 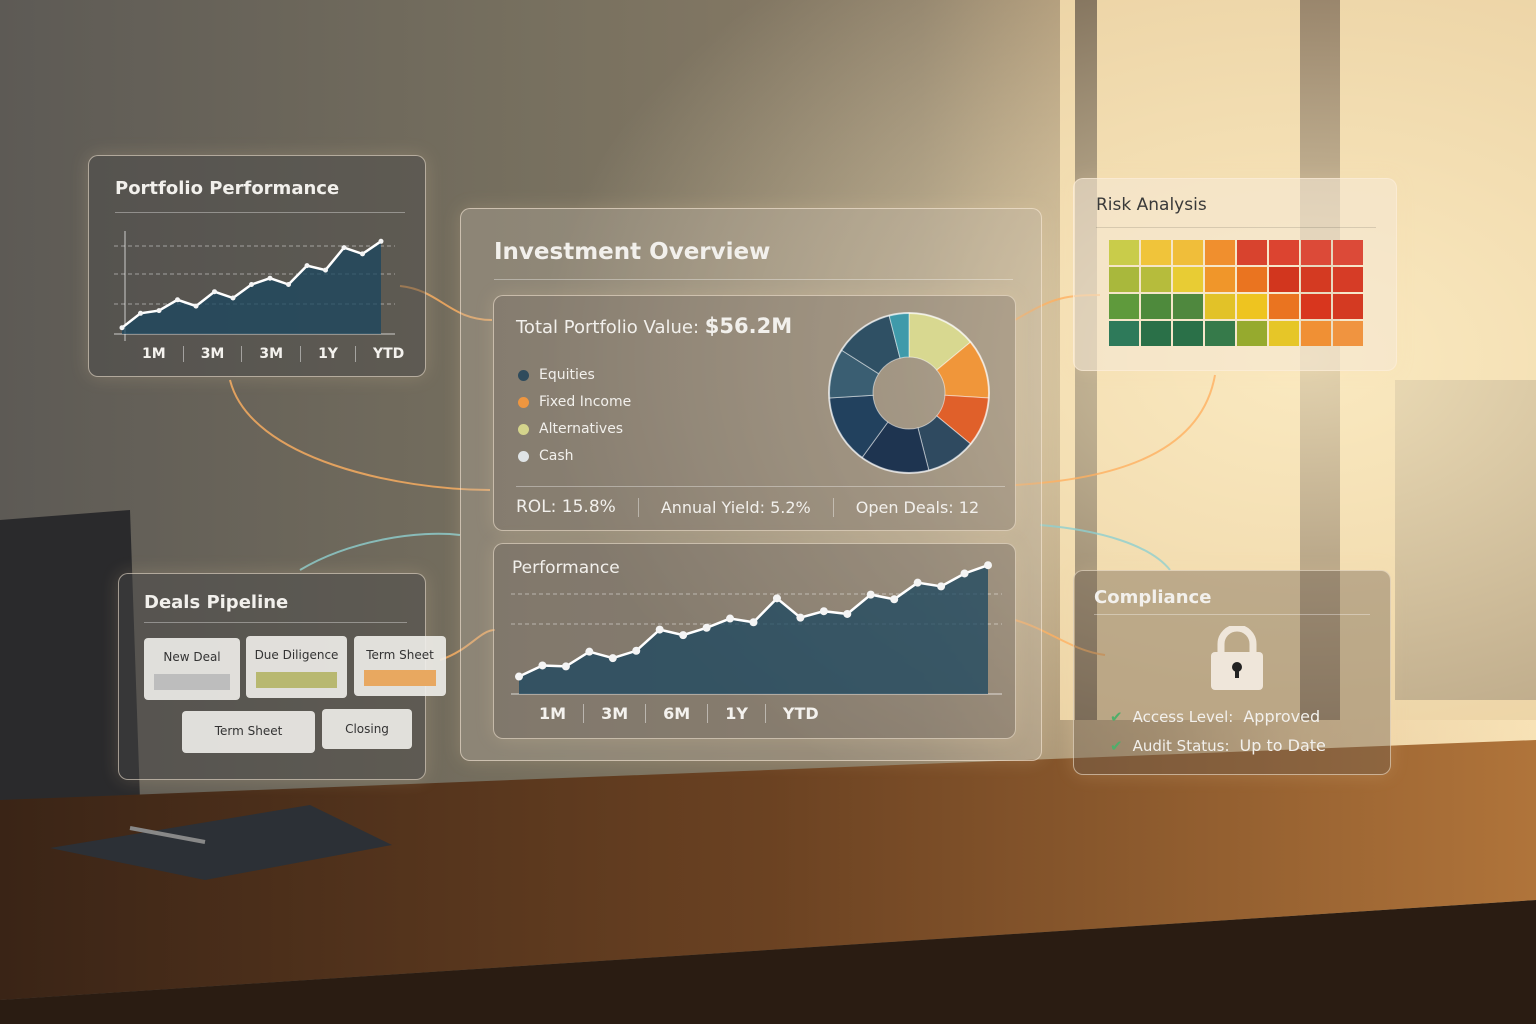 What do you see at coordinates (1218, 745) in the screenshot?
I see `compliance-item: ✔ Audit Status: Up to Date` at bounding box center [1218, 745].